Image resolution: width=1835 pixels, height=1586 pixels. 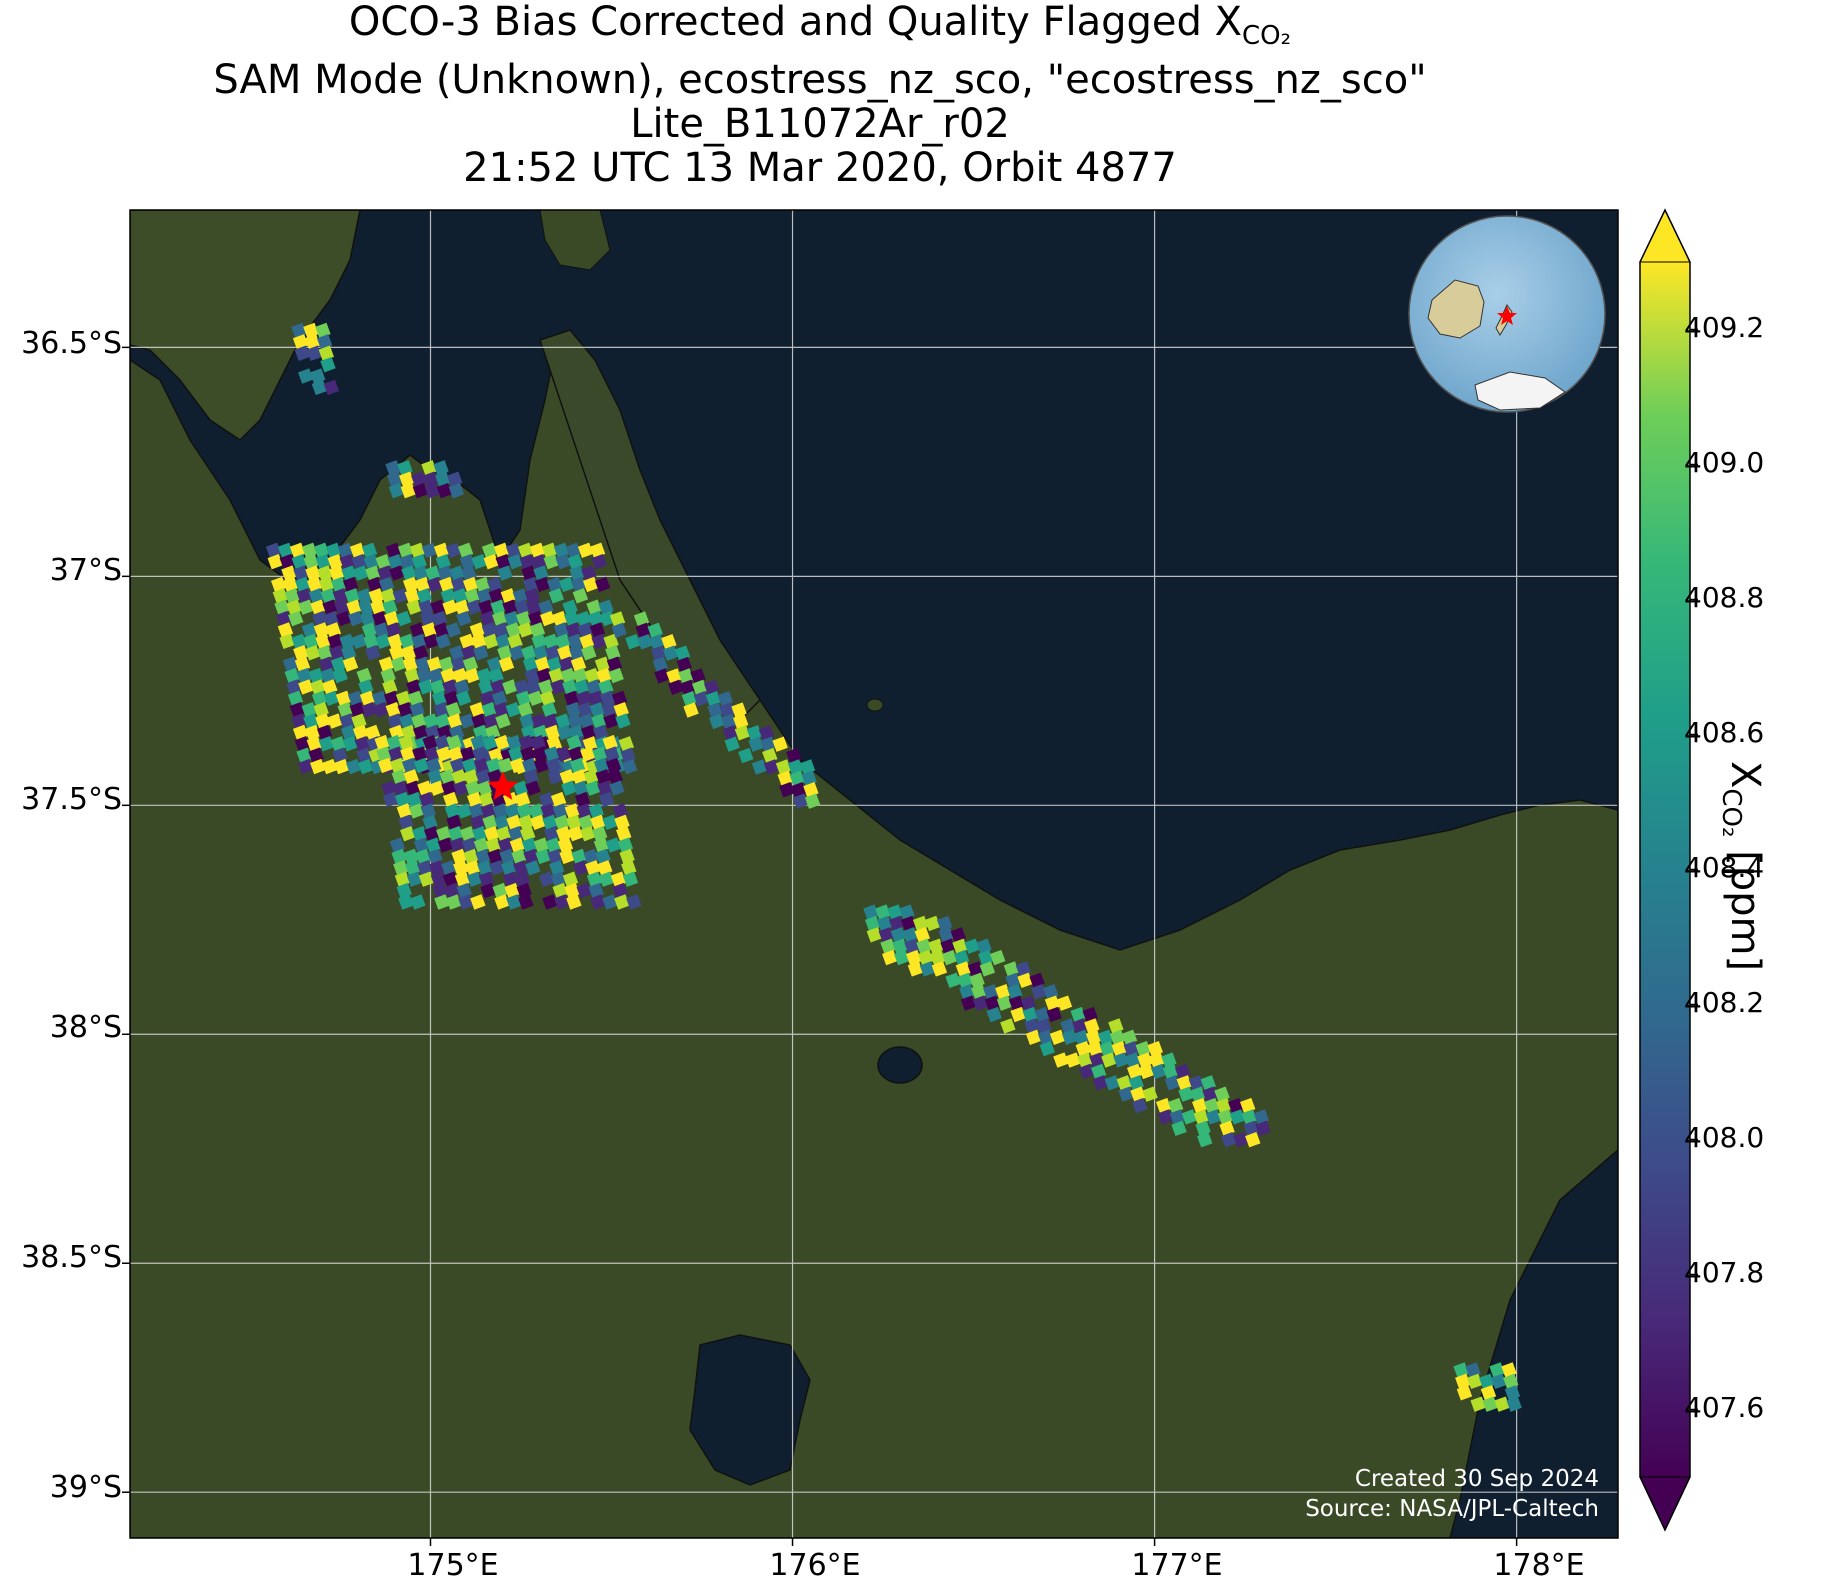 What do you see at coordinates (1456, 309) in the screenshot?
I see `globe-australia` at bounding box center [1456, 309].